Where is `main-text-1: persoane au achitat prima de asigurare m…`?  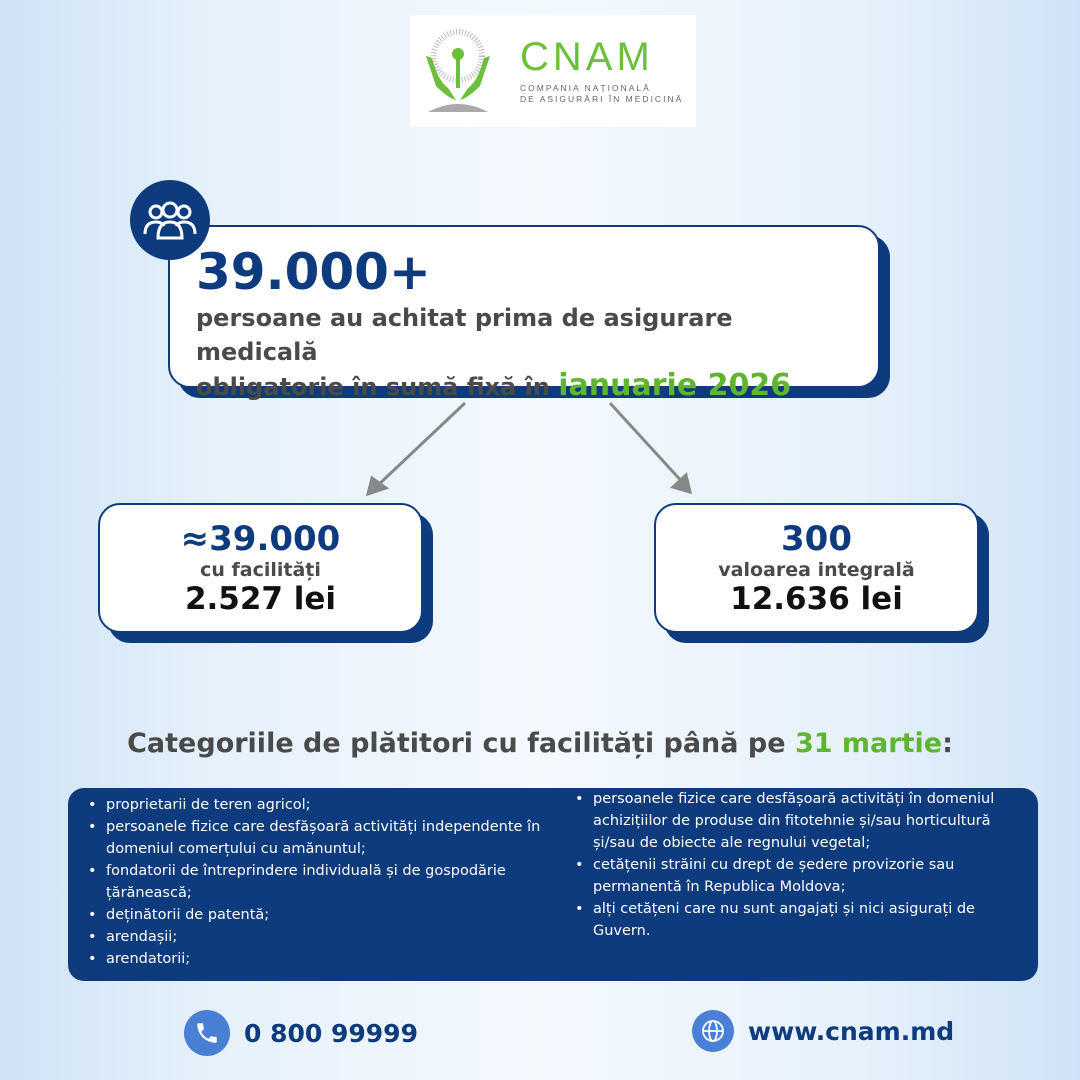
main-text-1: persoane au achitat prima de asigurare m… is located at coordinates (464, 335).